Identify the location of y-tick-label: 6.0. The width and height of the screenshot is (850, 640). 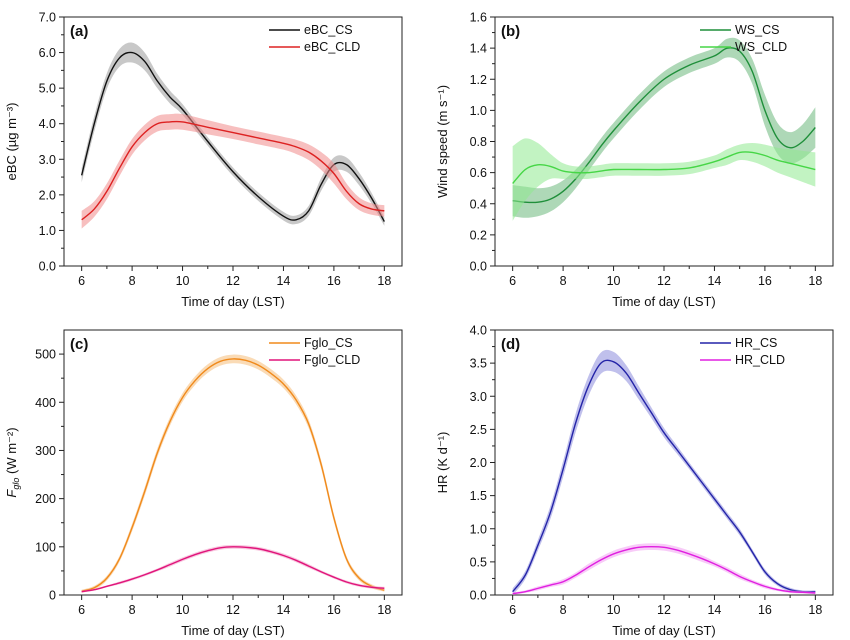
(47, 53).